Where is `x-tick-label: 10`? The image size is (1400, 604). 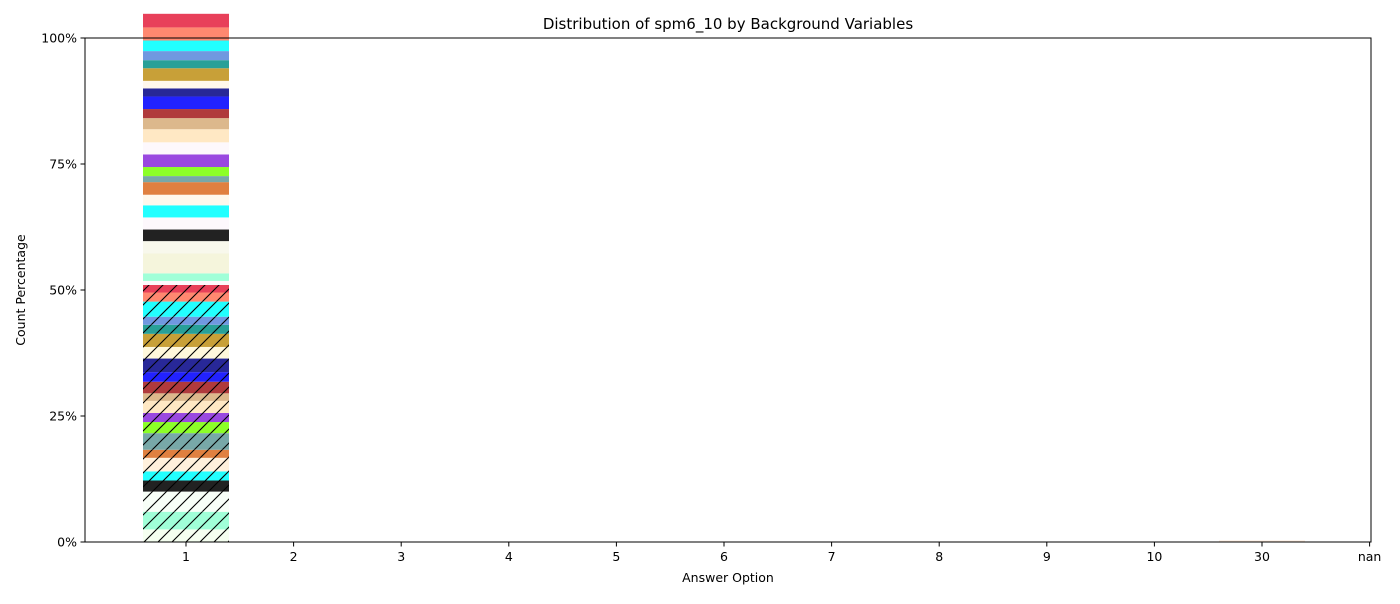
x-tick-label: 10 is located at coordinates (1154, 556).